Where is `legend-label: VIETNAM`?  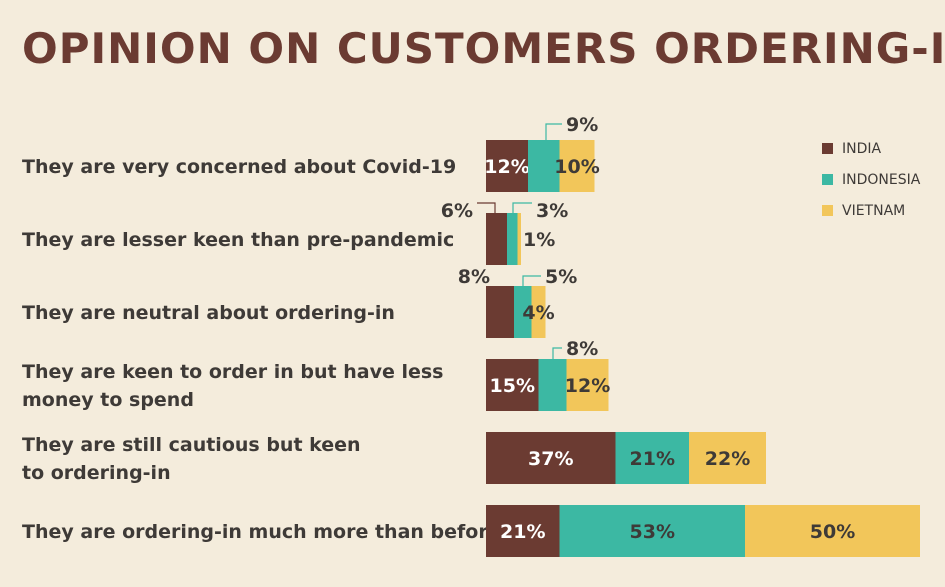 legend-label: VIETNAM is located at coordinates (873, 211).